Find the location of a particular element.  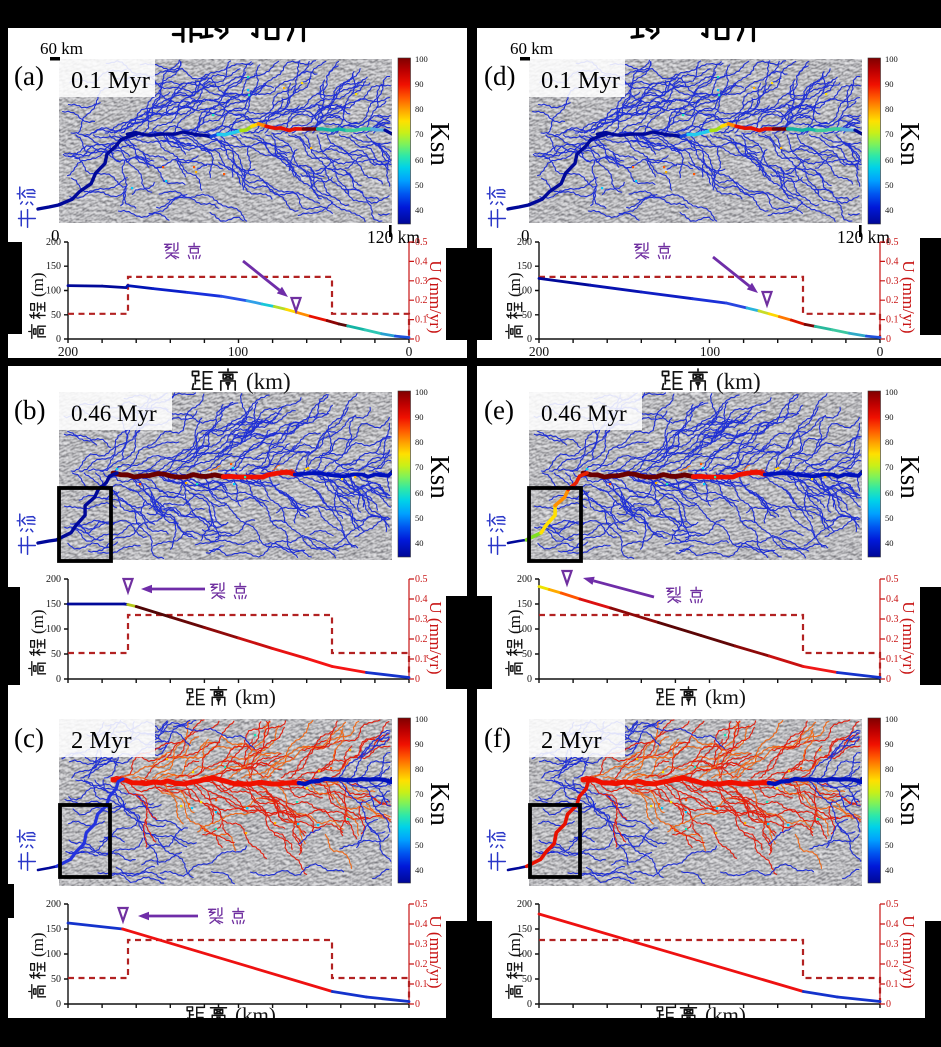

svg-text: (e) is located at coordinates (499, 410).